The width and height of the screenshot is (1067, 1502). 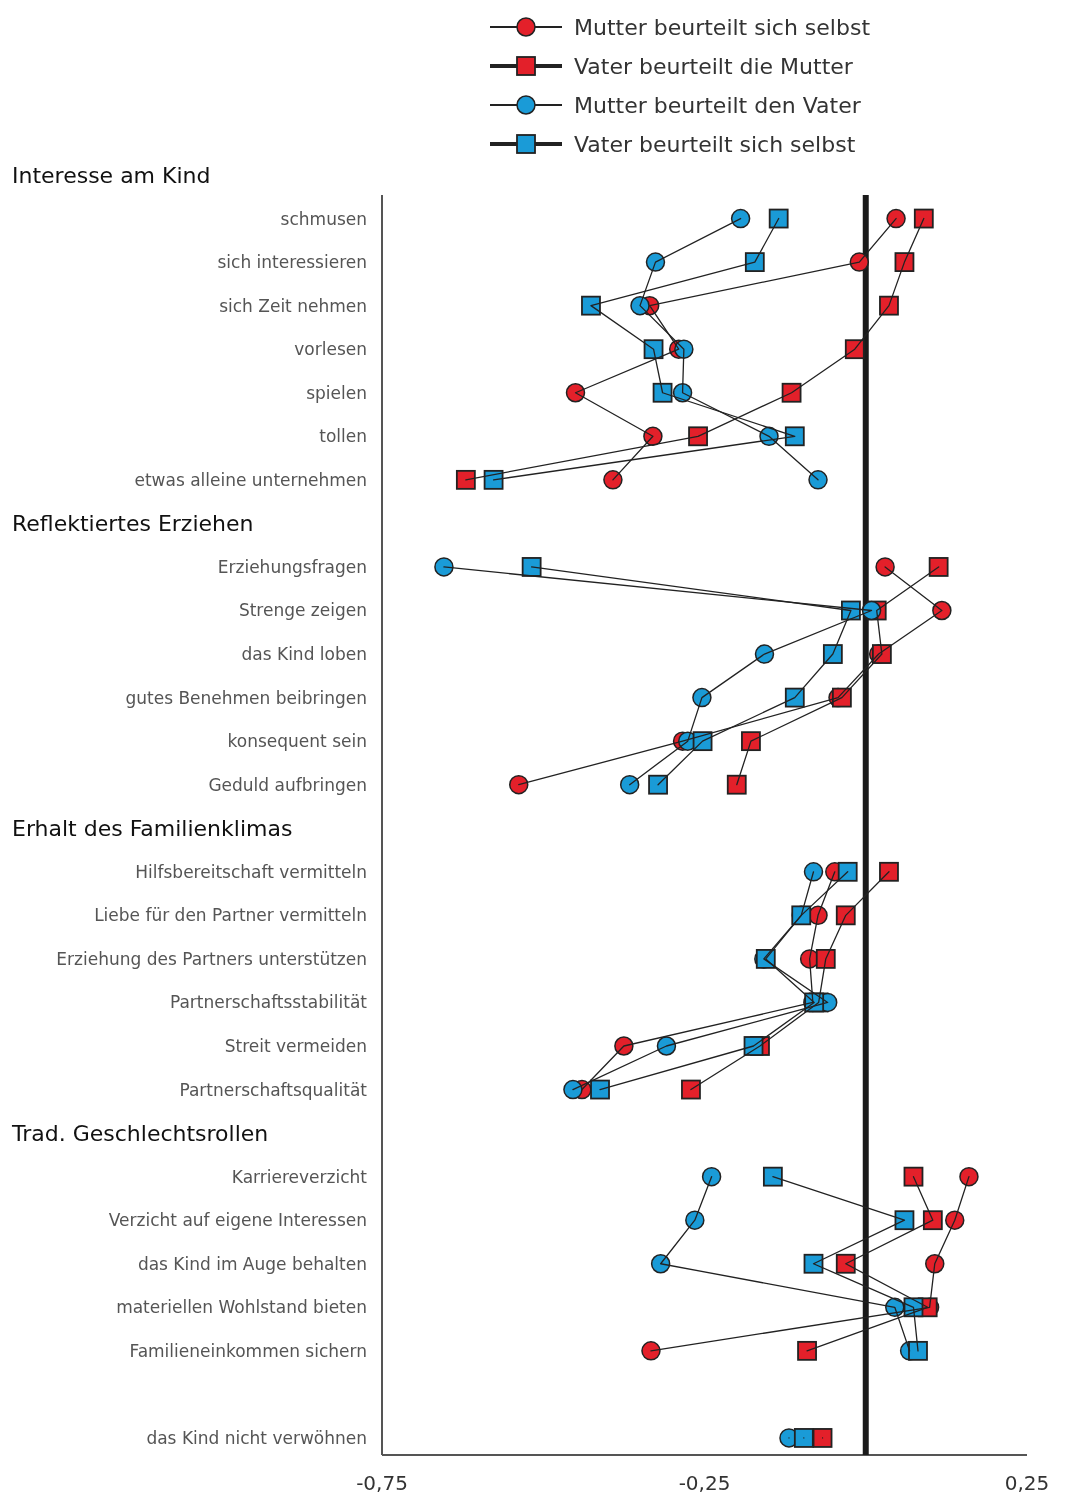 What do you see at coordinates (230, 915) in the screenshot?
I see `y-tick-label: Liebe für den Partner vermitteln` at bounding box center [230, 915].